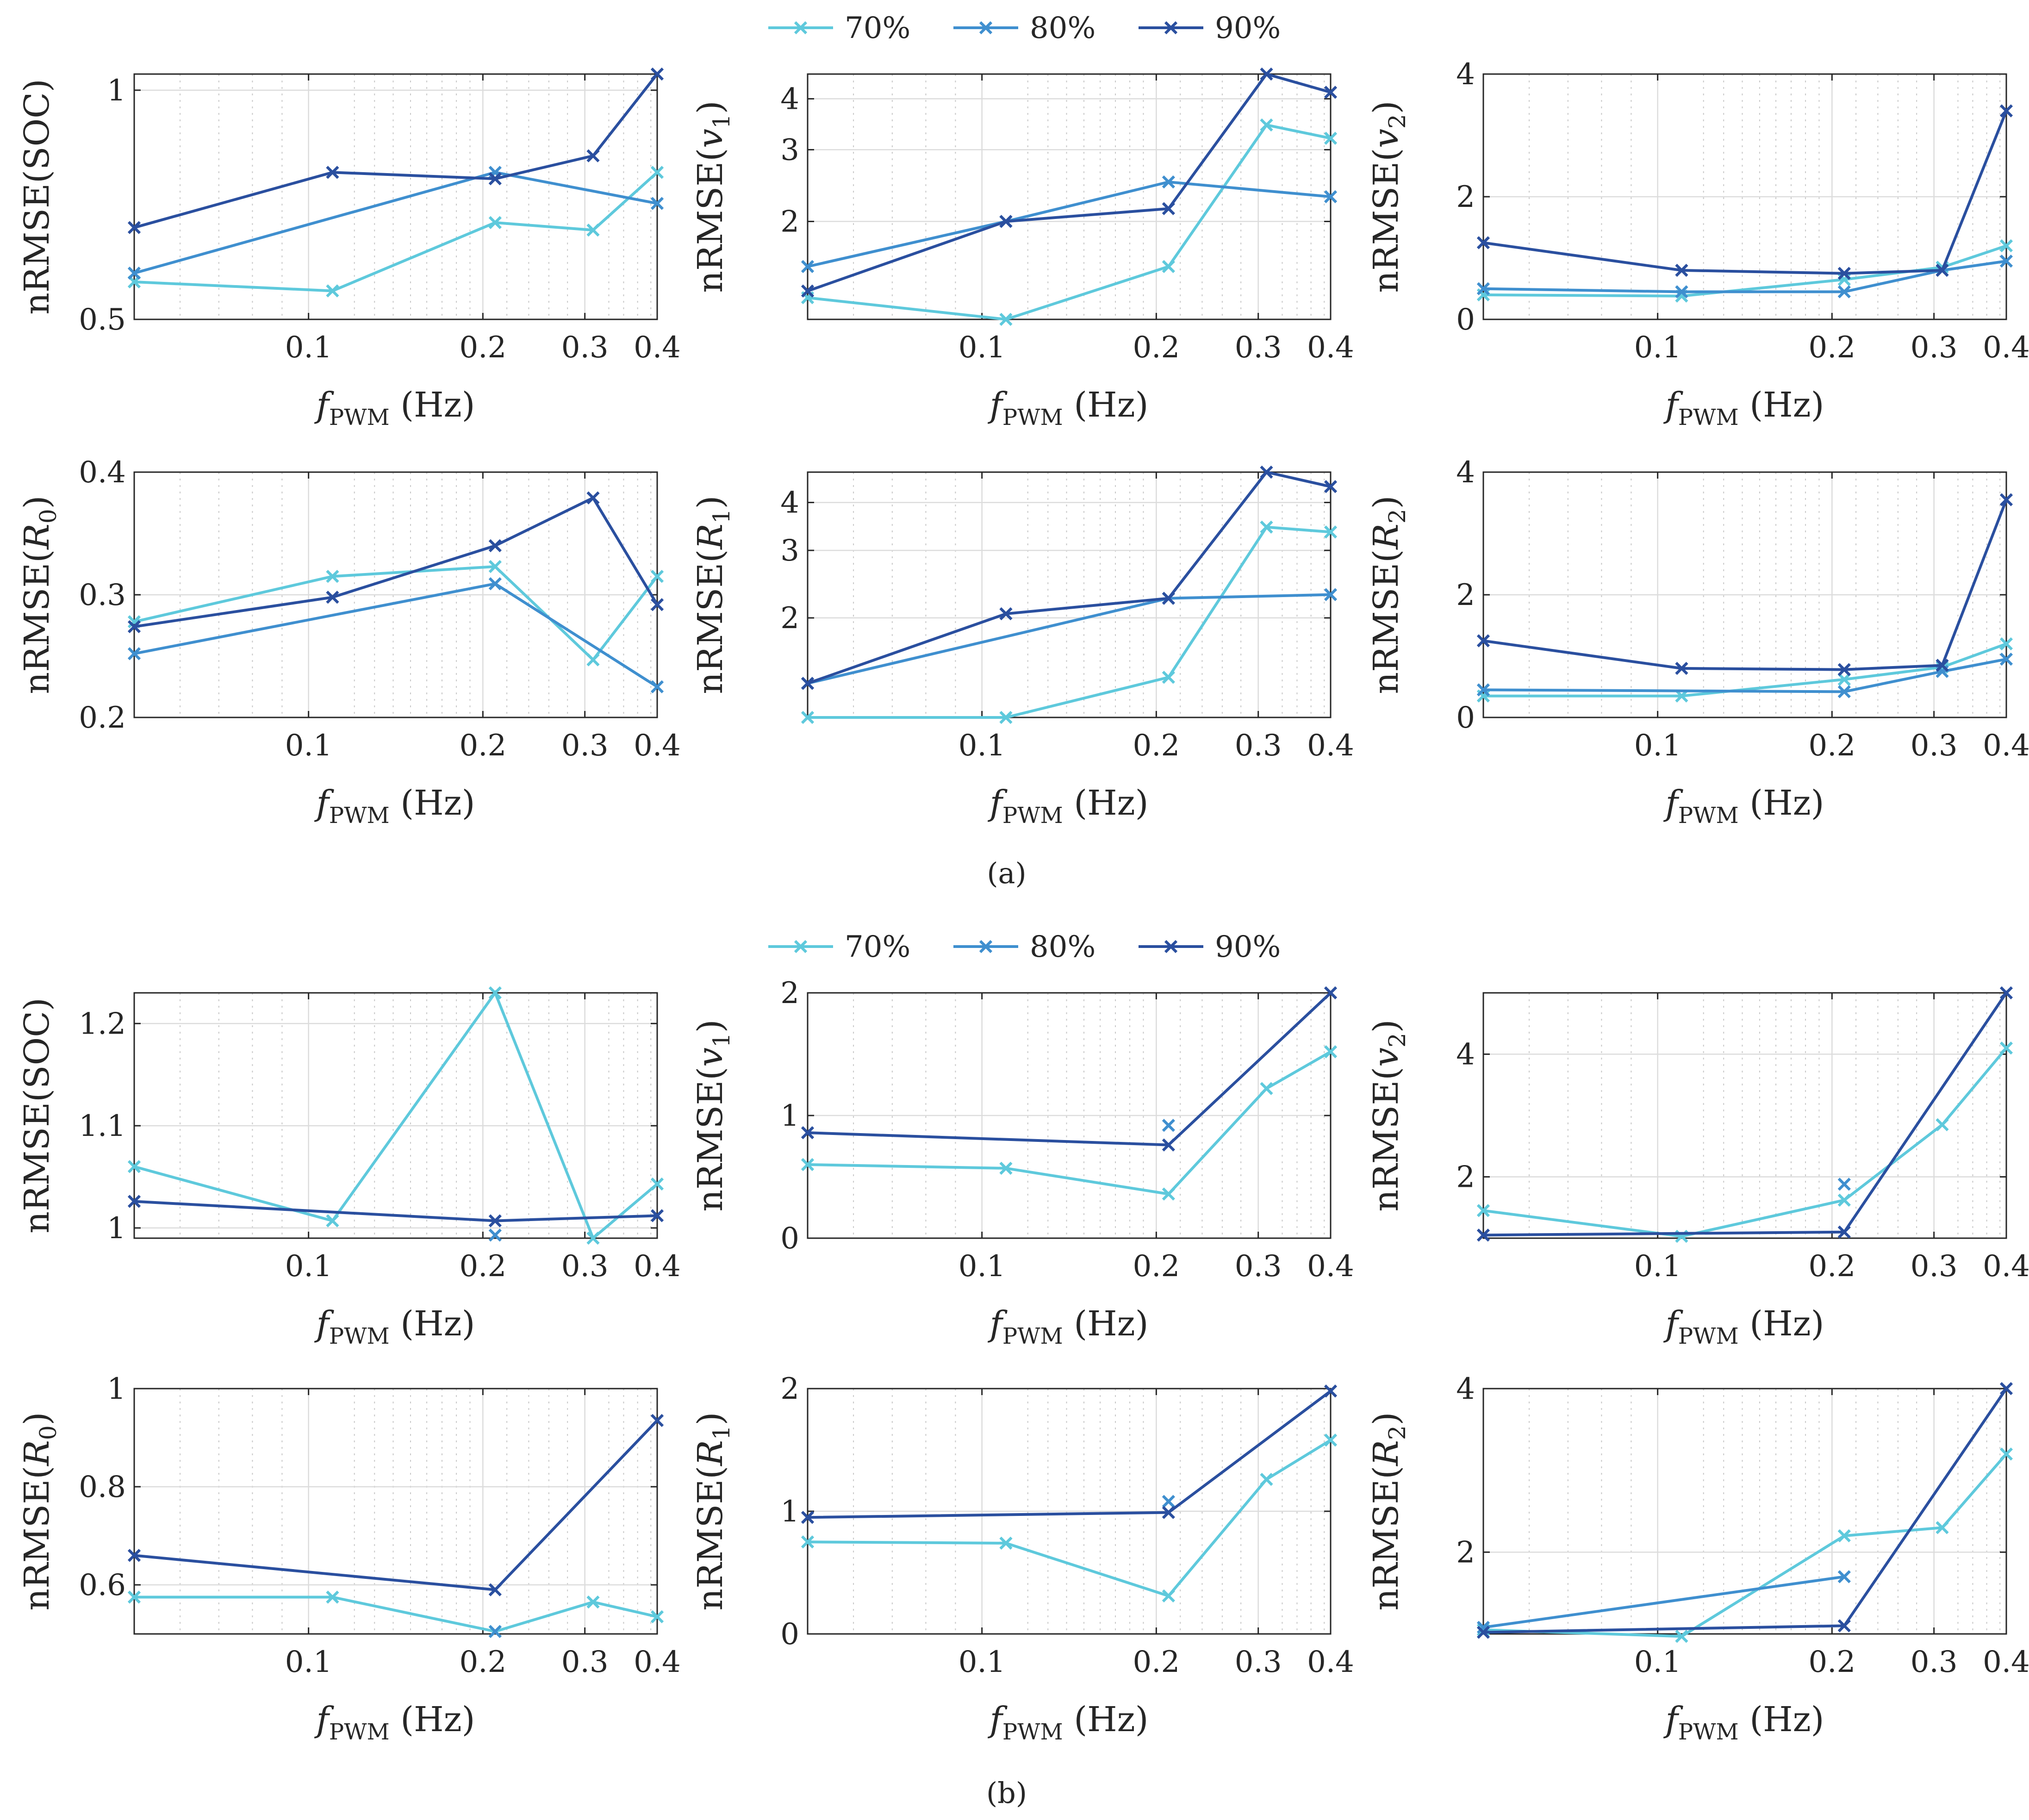 Image resolution: width=2029 pixels, height=1820 pixels. What do you see at coordinates (39, 594) in the screenshot?
I see `y-axis-label: nRMSE(R0)` at bounding box center [39, 594].